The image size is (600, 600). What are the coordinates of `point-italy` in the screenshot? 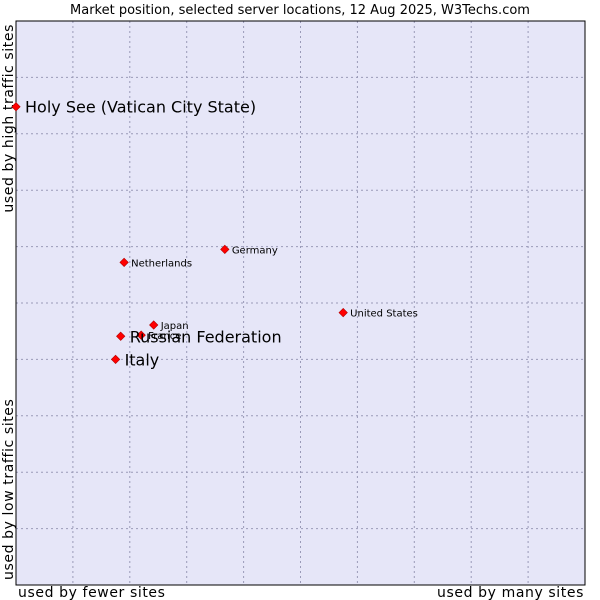 It's located at (115, 359).